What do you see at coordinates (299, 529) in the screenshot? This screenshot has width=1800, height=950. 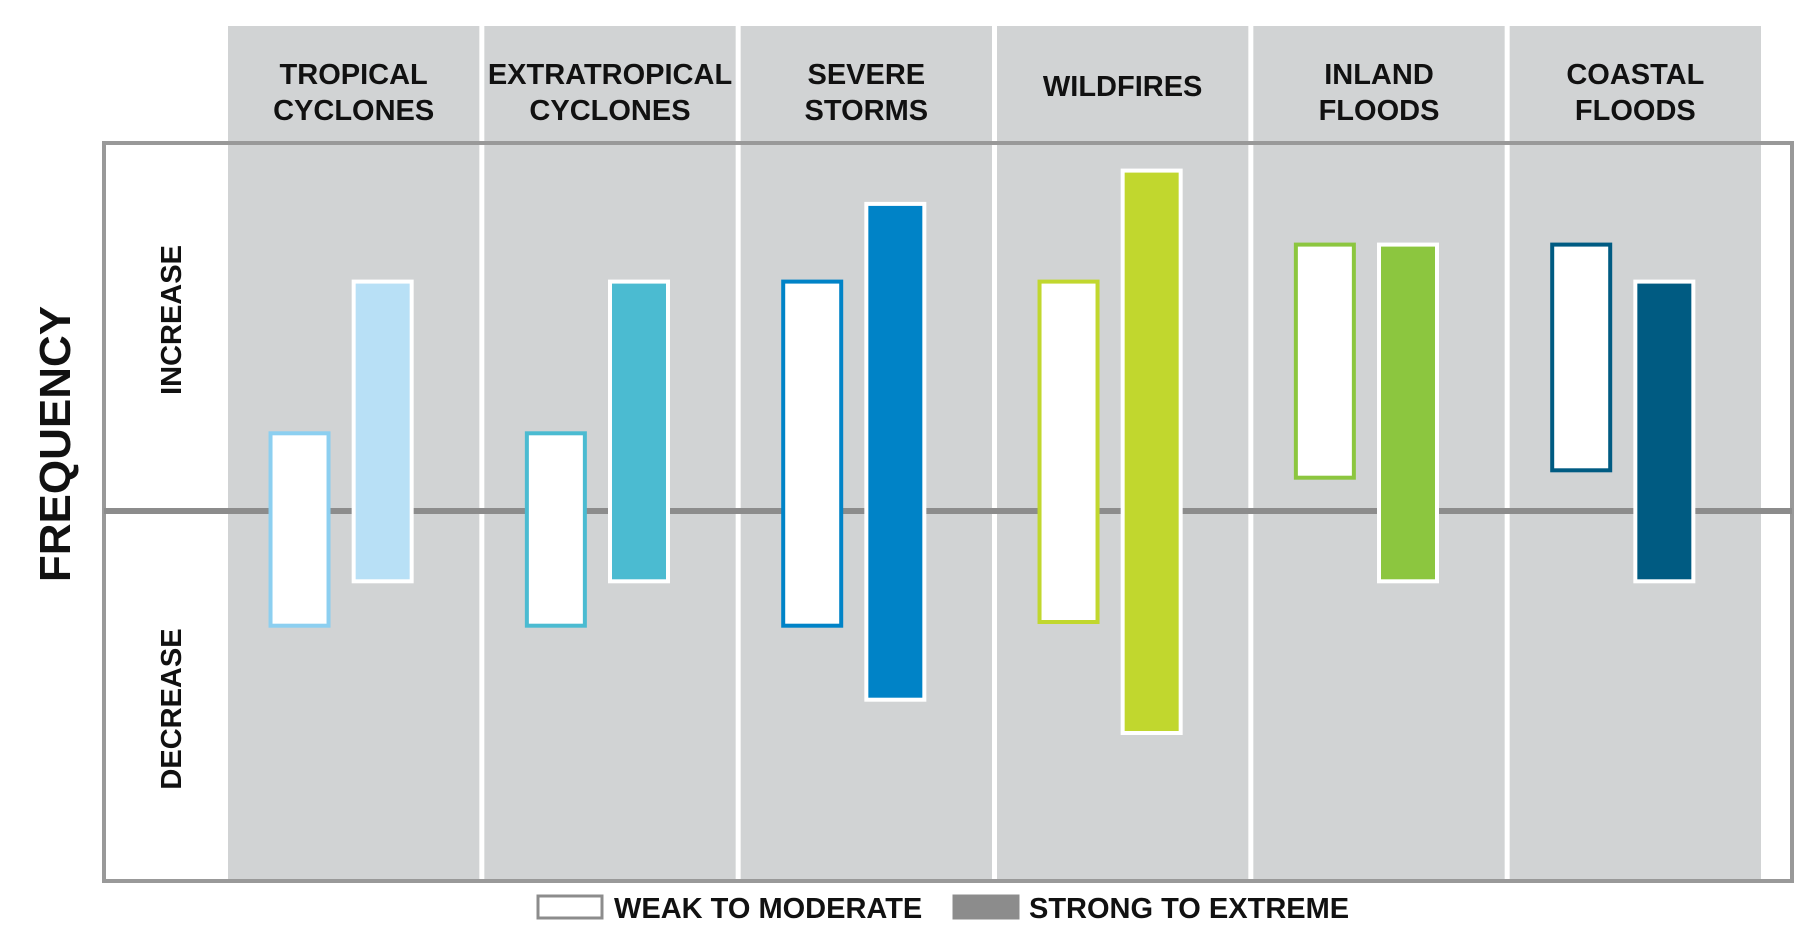 I see `bar-weak-tropical-cyclones` at bounding box center [299, 529].